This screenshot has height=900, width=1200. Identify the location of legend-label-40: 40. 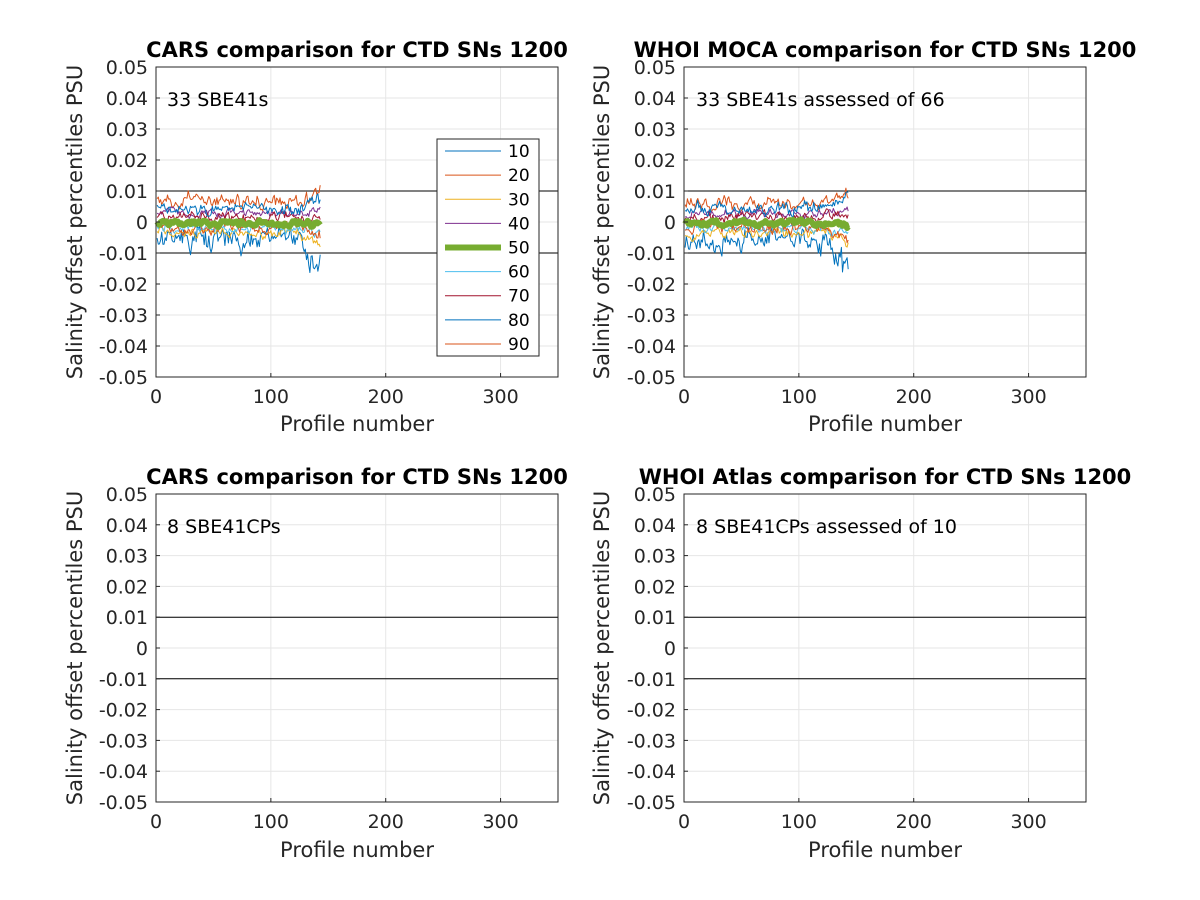
(519, 224).